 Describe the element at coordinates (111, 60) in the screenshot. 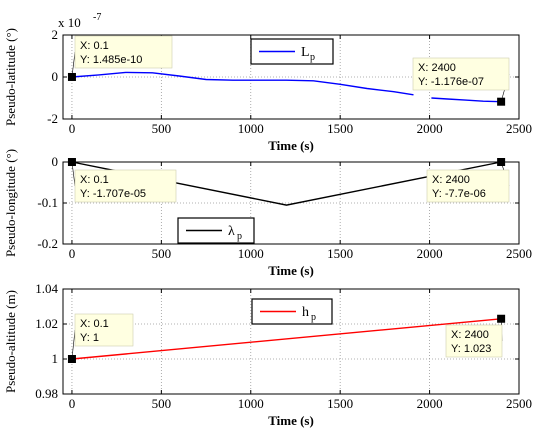

I see `datatip-y-text: Y: 1.485e-10` at that location.